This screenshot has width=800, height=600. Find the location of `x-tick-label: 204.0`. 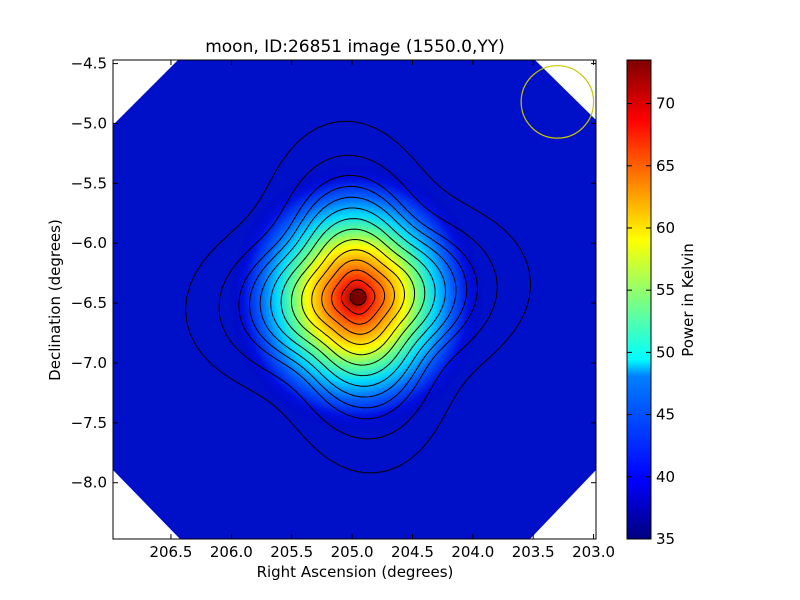

x-tick-label: 204.0 is located at coordinates (472, 552).